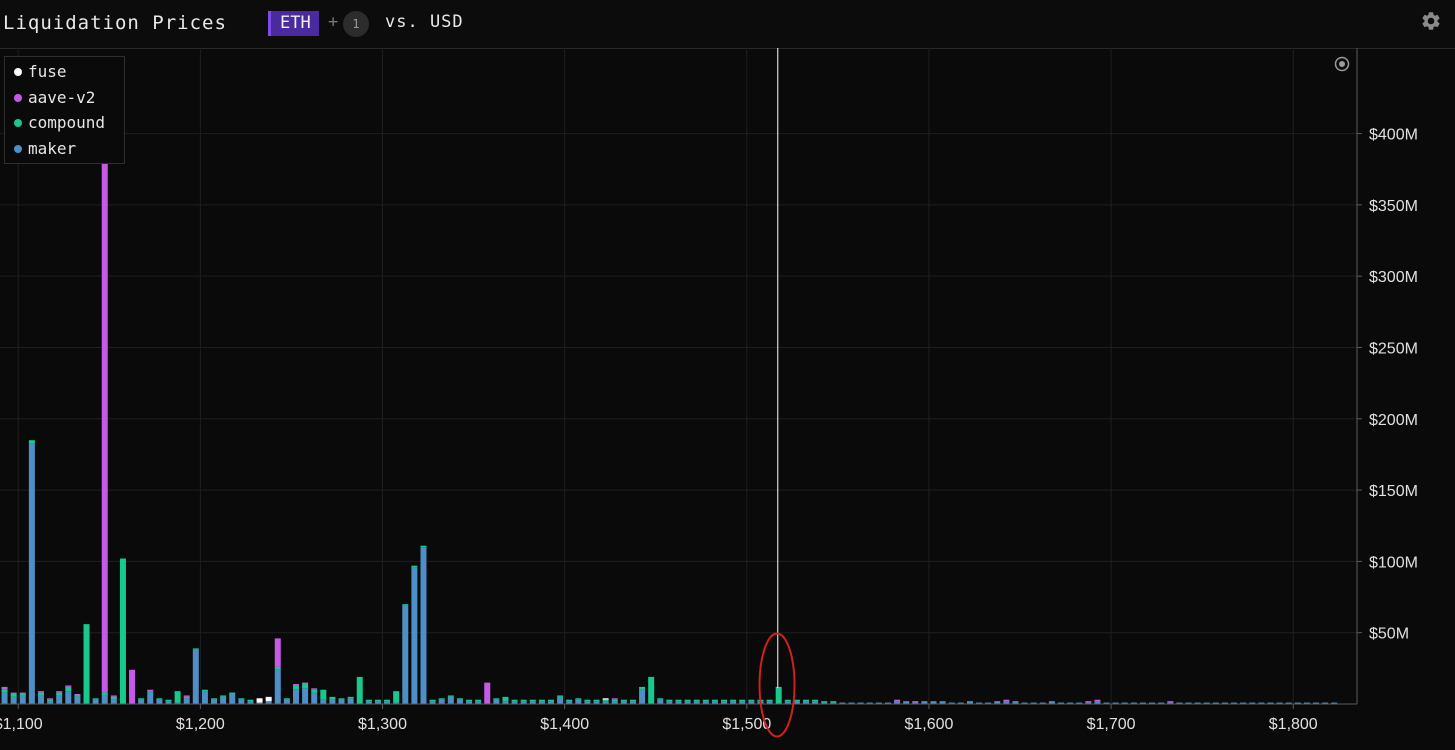 This screenshot has width=1455, height=750. What do you see at coordinates (64, 75) in the screenshot?
I see `legend-item-fuse: fuse` at bounding box center [64, 75].